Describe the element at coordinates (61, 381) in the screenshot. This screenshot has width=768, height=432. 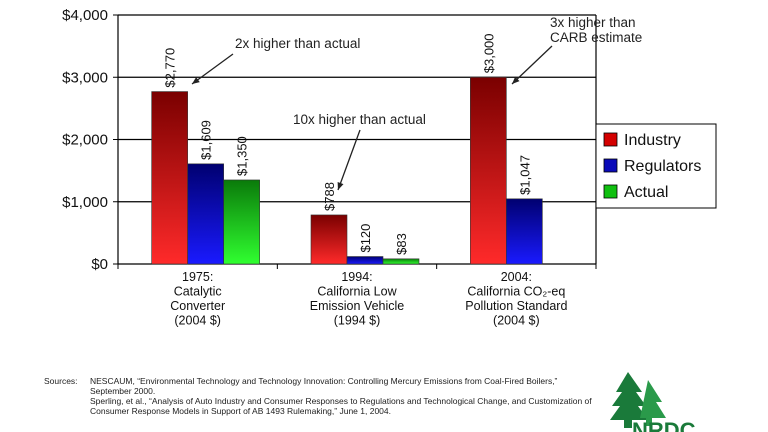
I see `sources-heading: Sources:` at that location.